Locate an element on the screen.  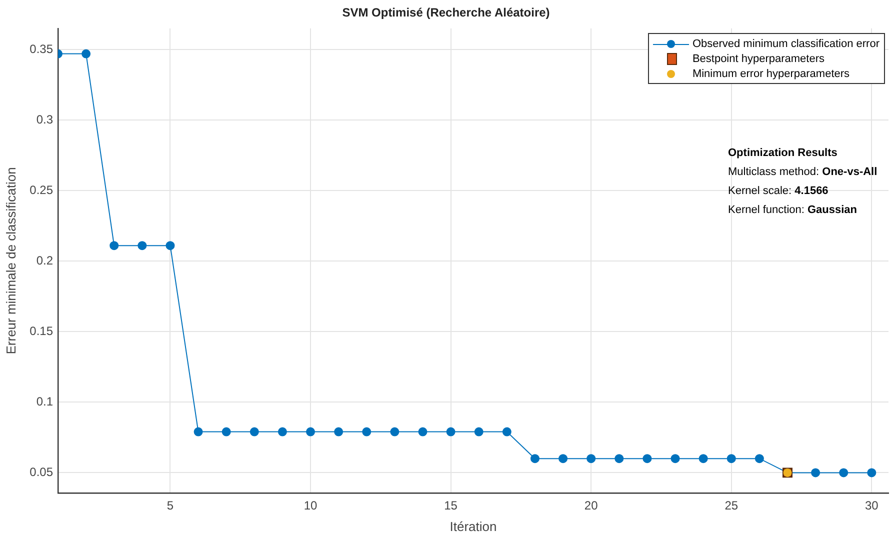
y-tick-label: 0.2 is located at coordinates (45, 260).